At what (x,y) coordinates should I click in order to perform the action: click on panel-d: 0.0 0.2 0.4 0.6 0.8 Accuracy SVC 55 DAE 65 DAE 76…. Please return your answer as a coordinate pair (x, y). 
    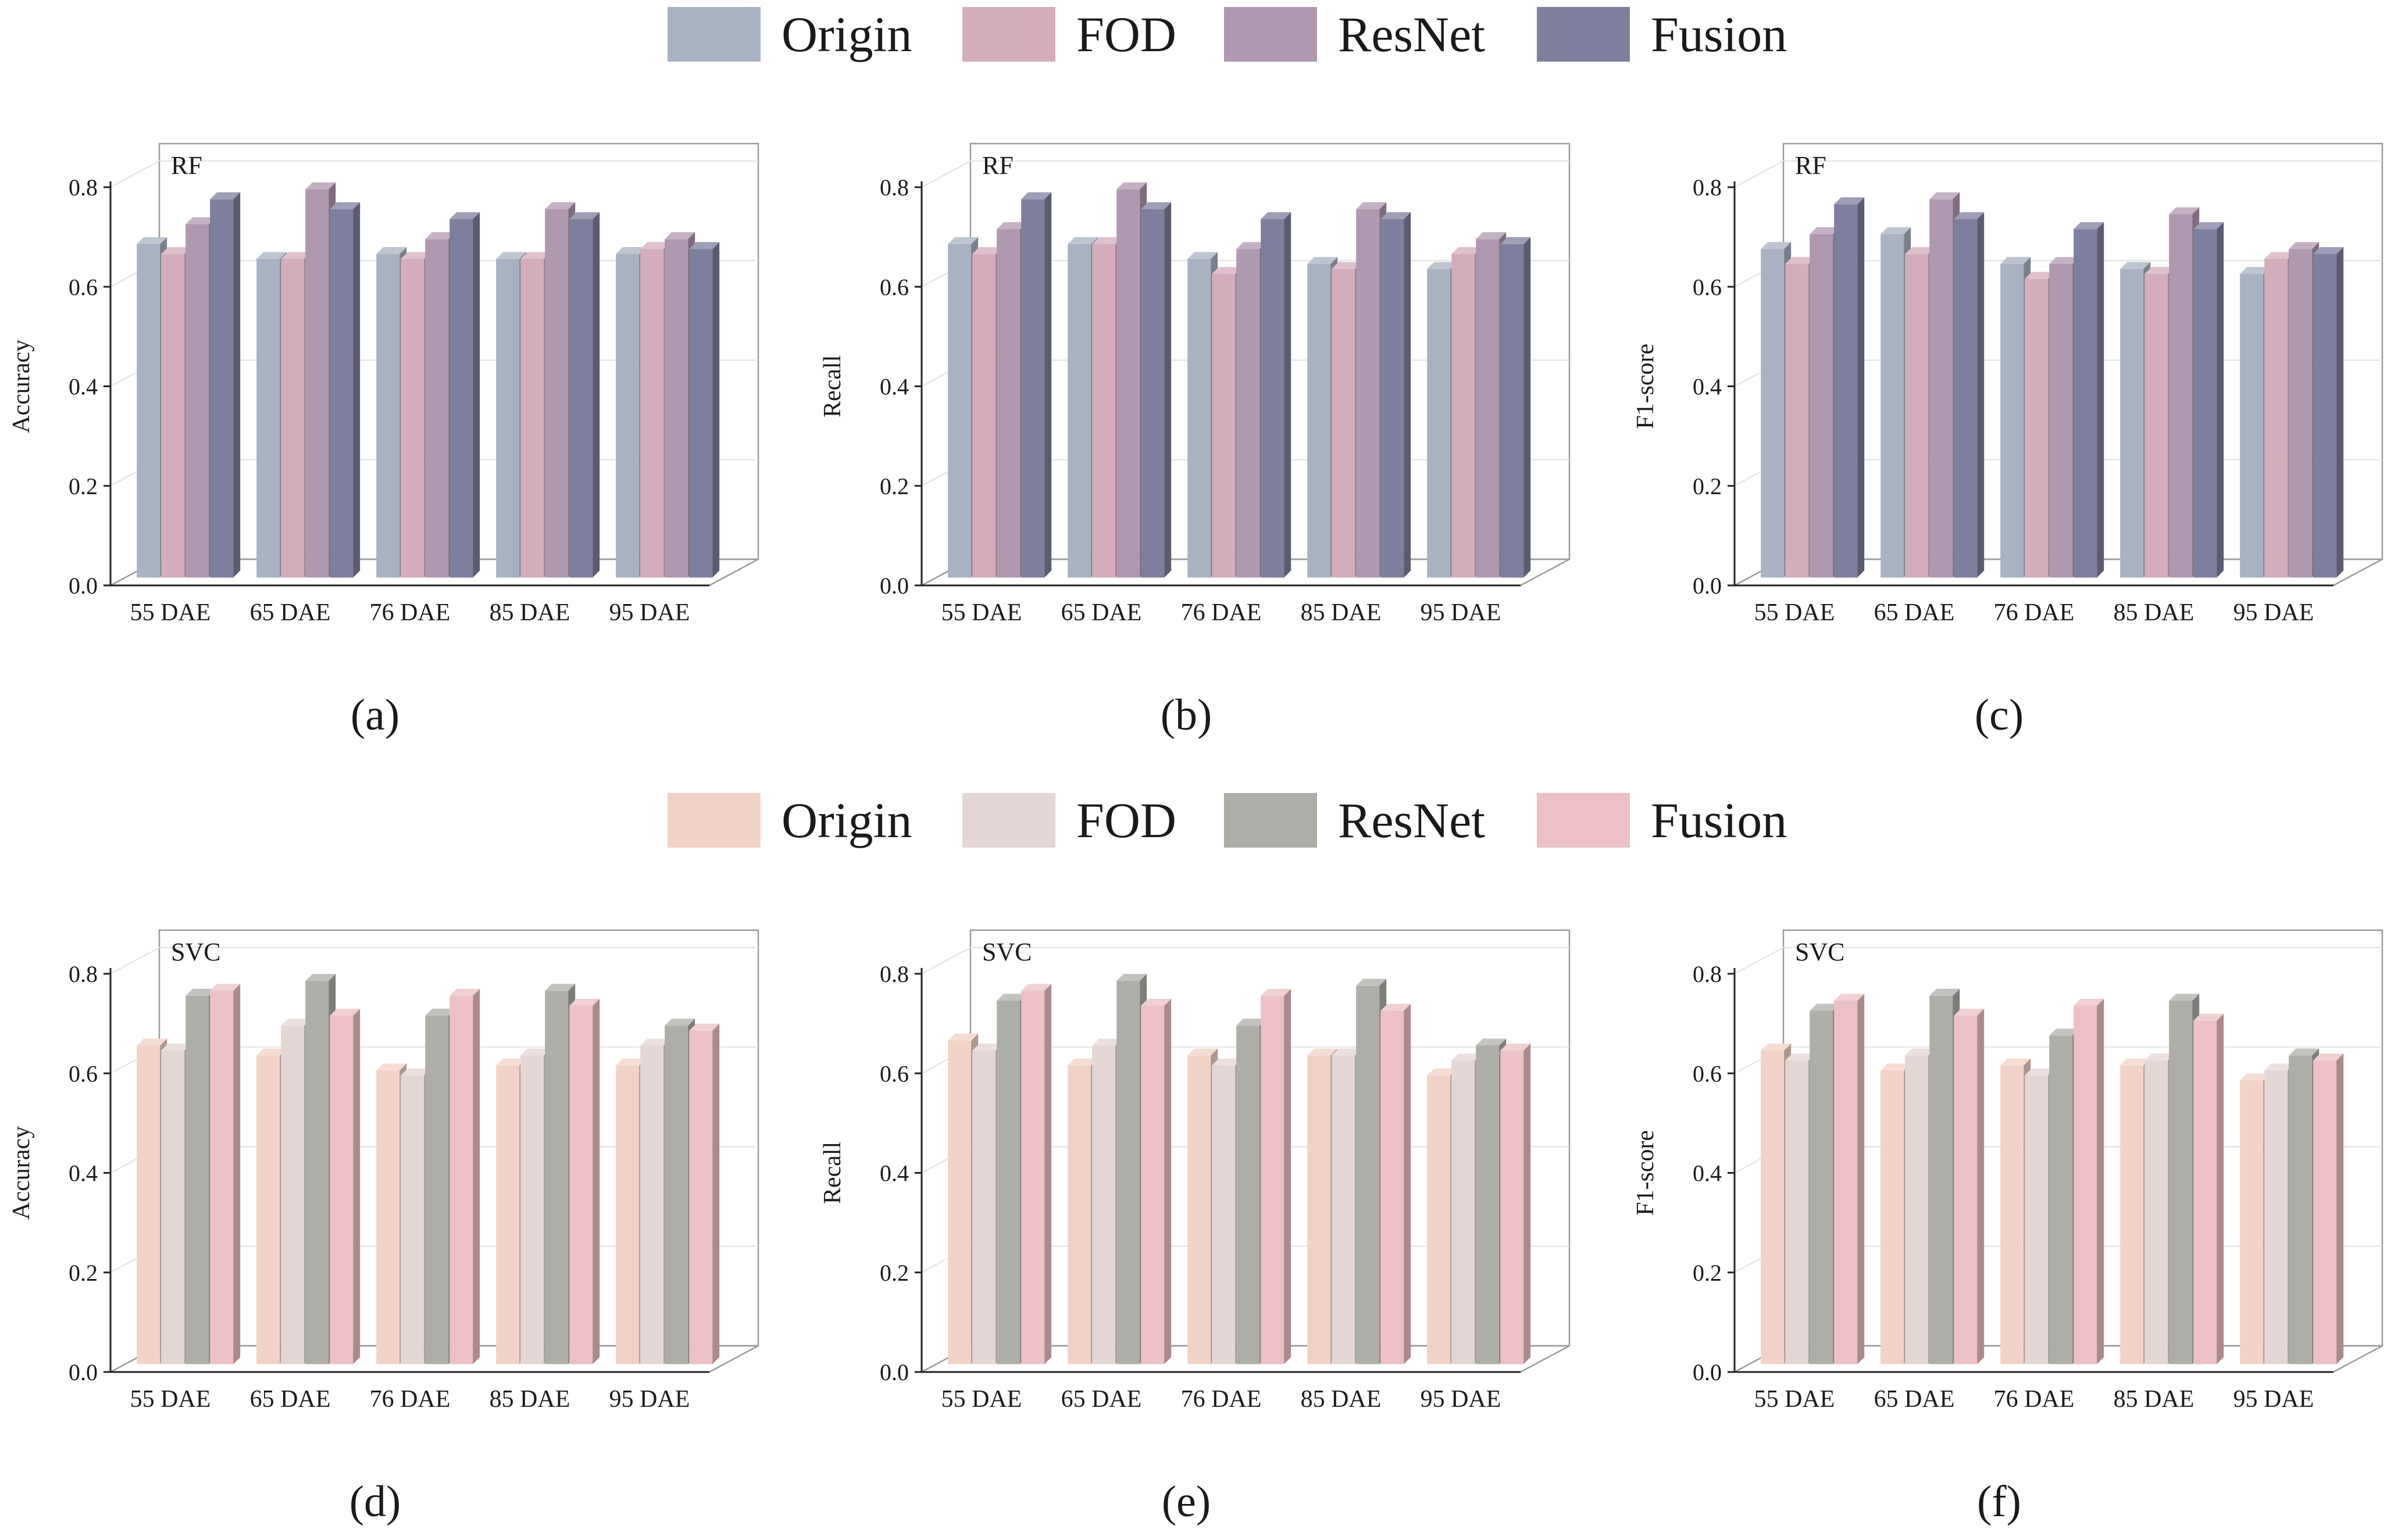
    Looking at the image, I should click on (383, 1227).